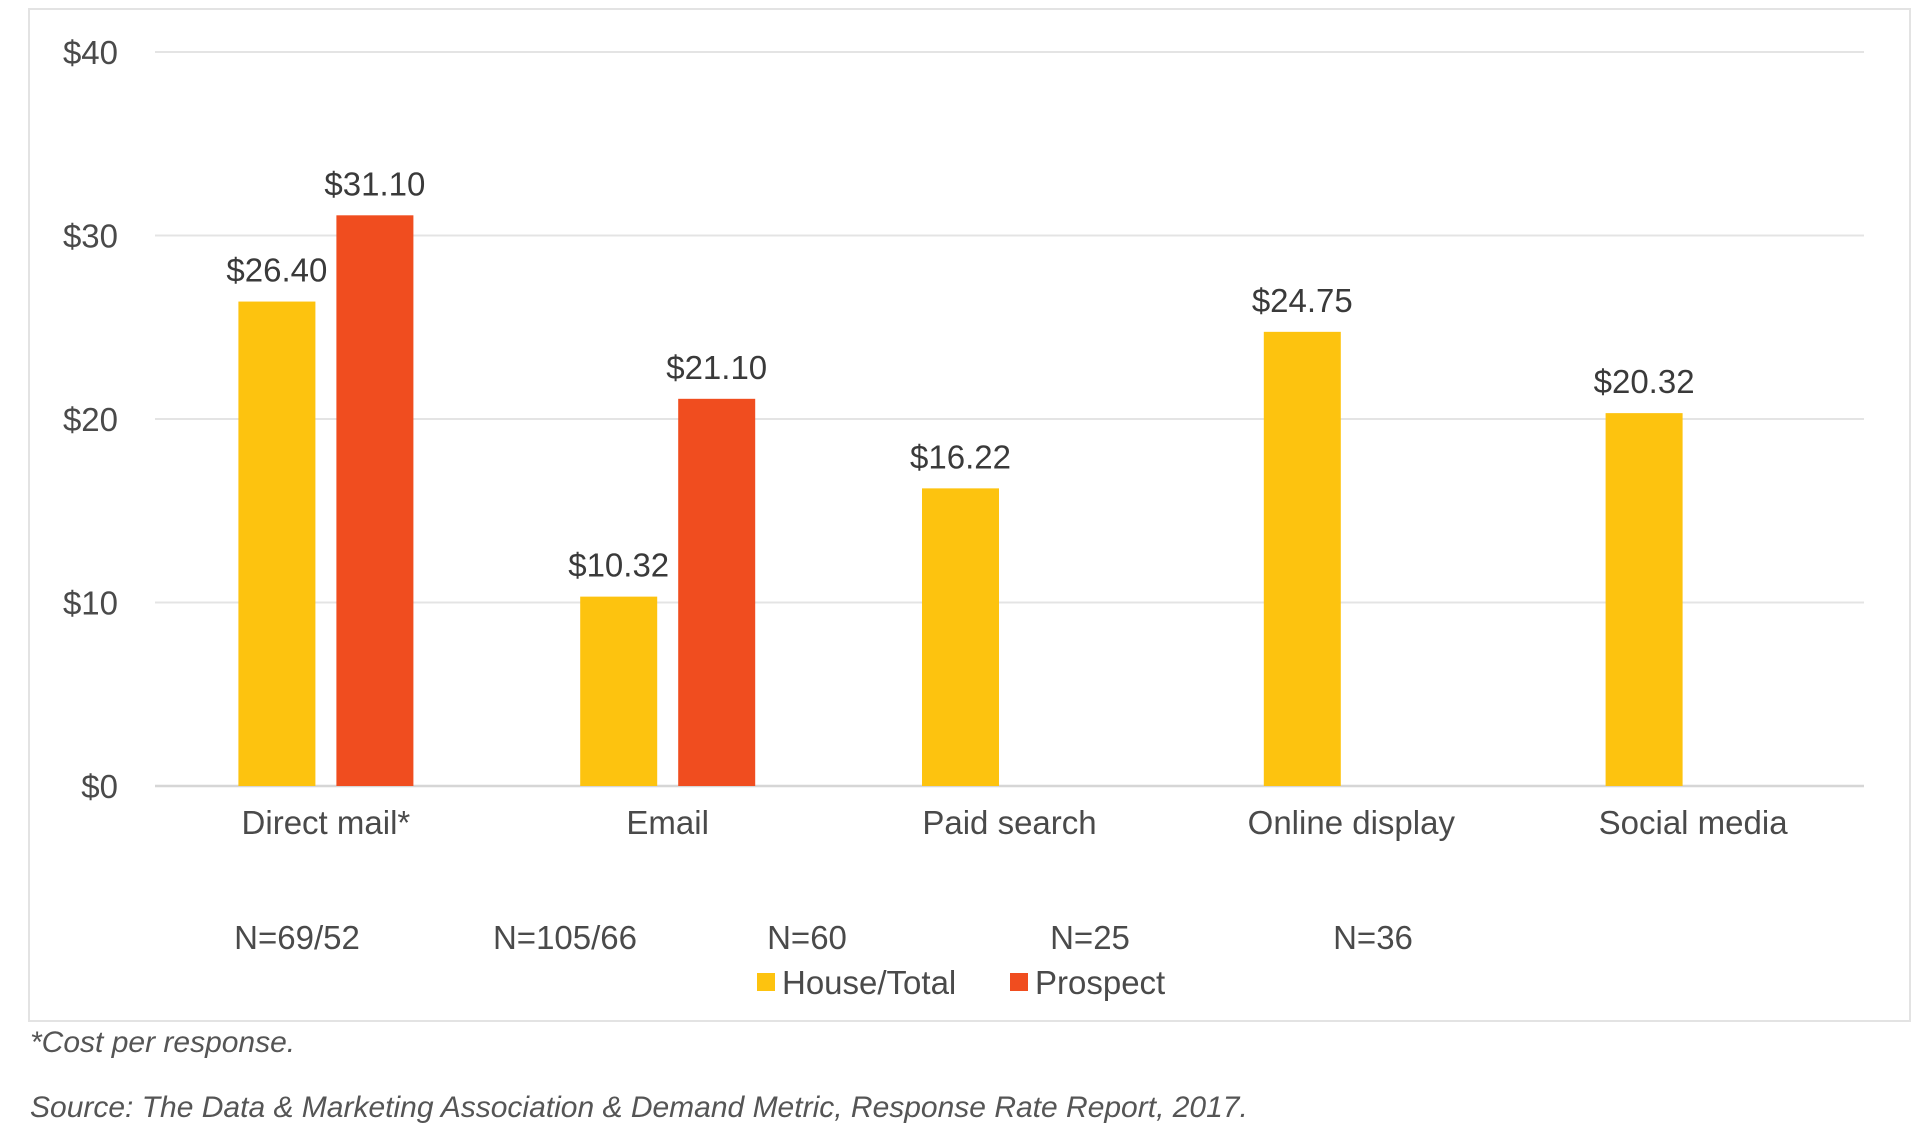 This screenshot has height=1134, width=1916. I want to click on legend-label: House/Total, so click(869, 982).